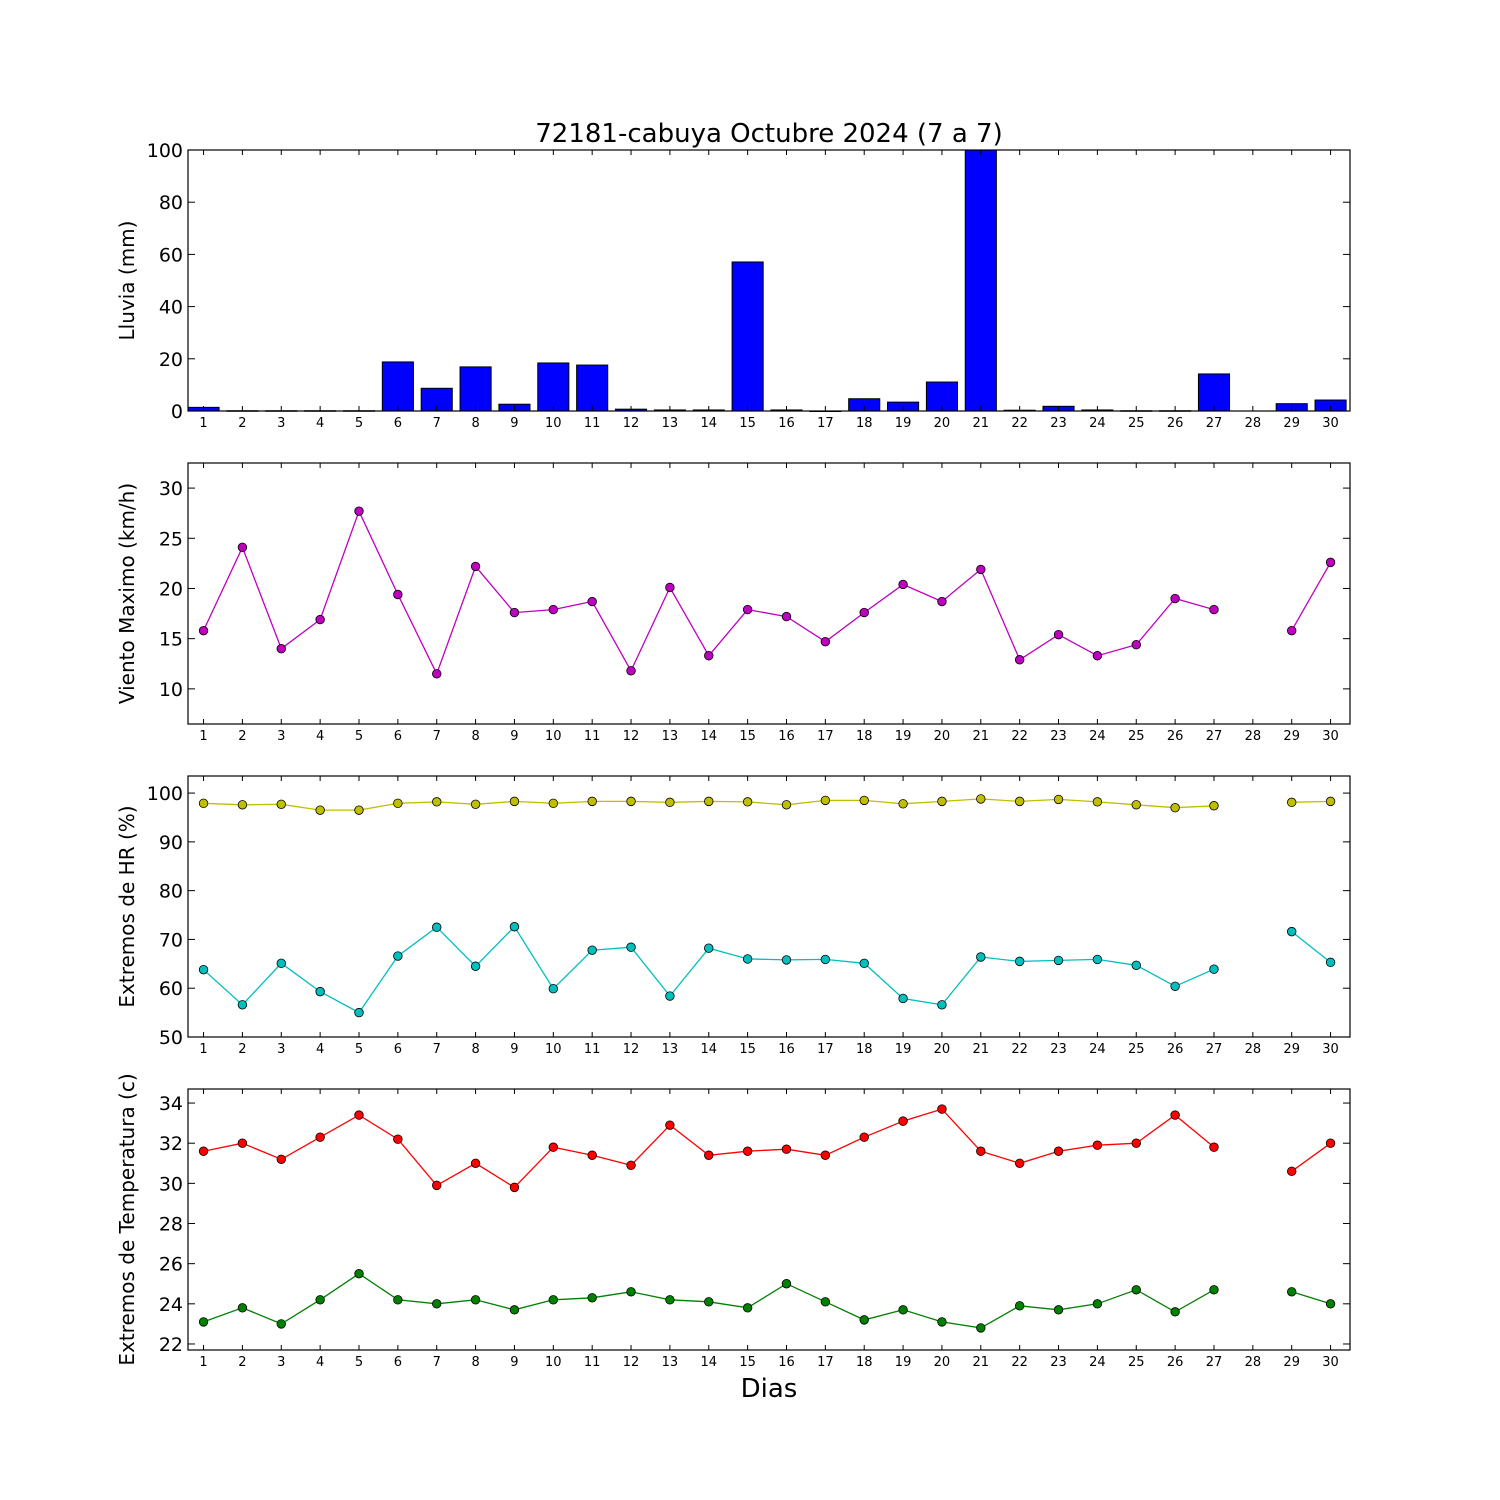 This screenshot has height=1500, width=1500. I want to click on y-tick-label: 20, so click(171, 589).